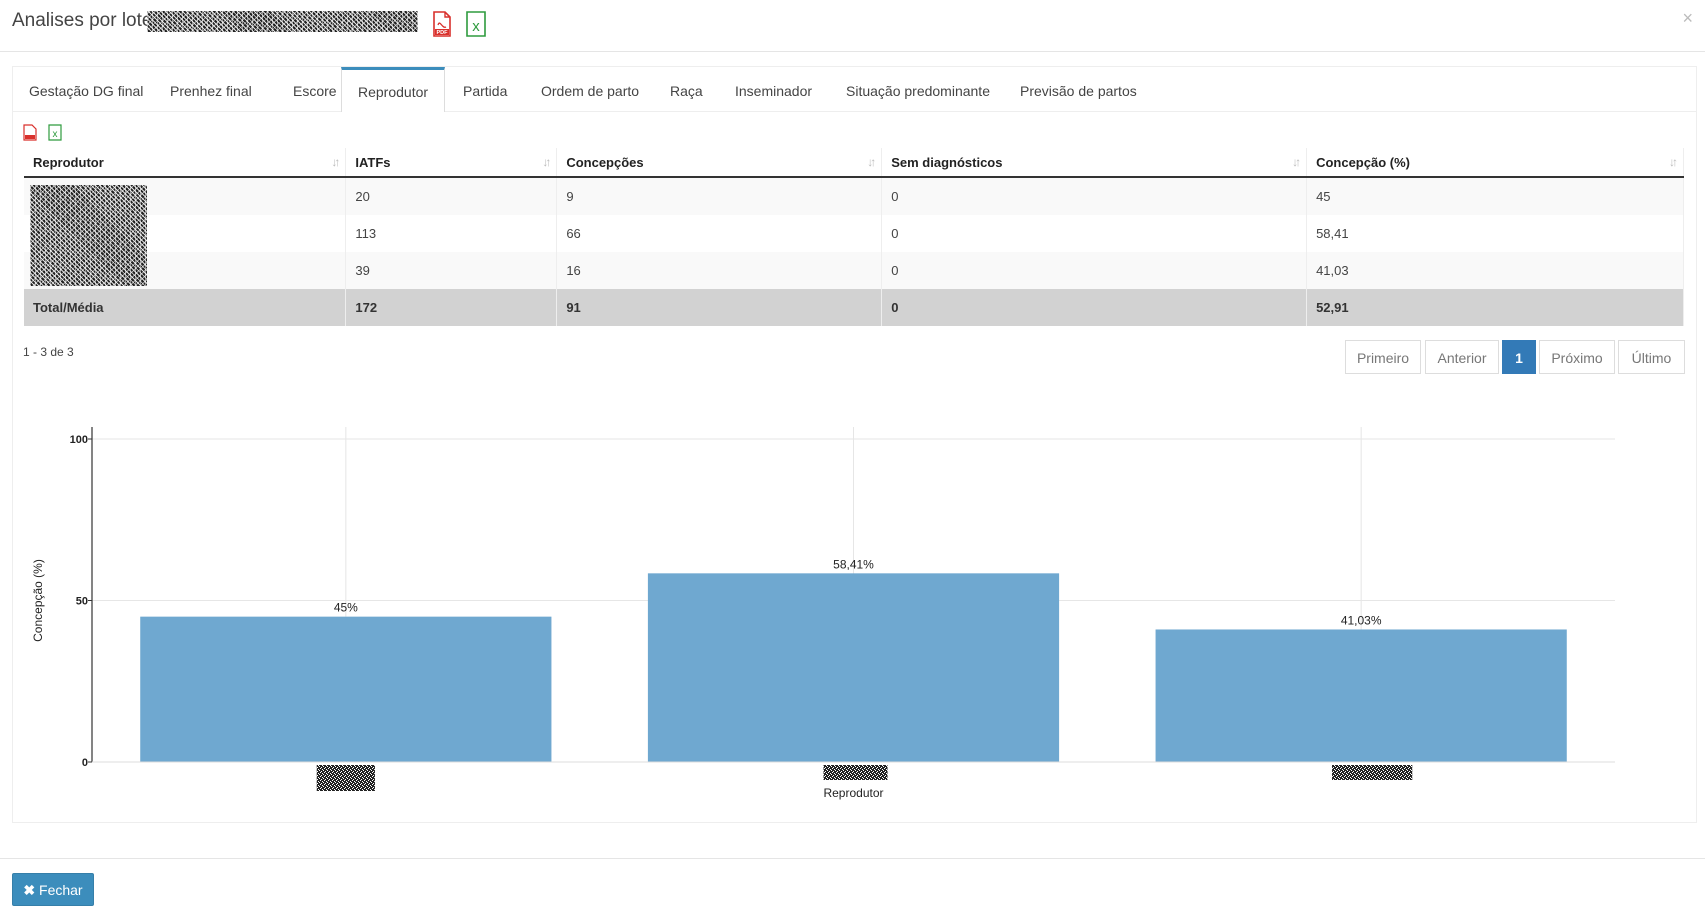 This screenshot has height=919, width=1705. What do you see at coordinates (719, 307) in the screenshot?
I see `total-concepcoes: 91` at bounding box center [719, 307].